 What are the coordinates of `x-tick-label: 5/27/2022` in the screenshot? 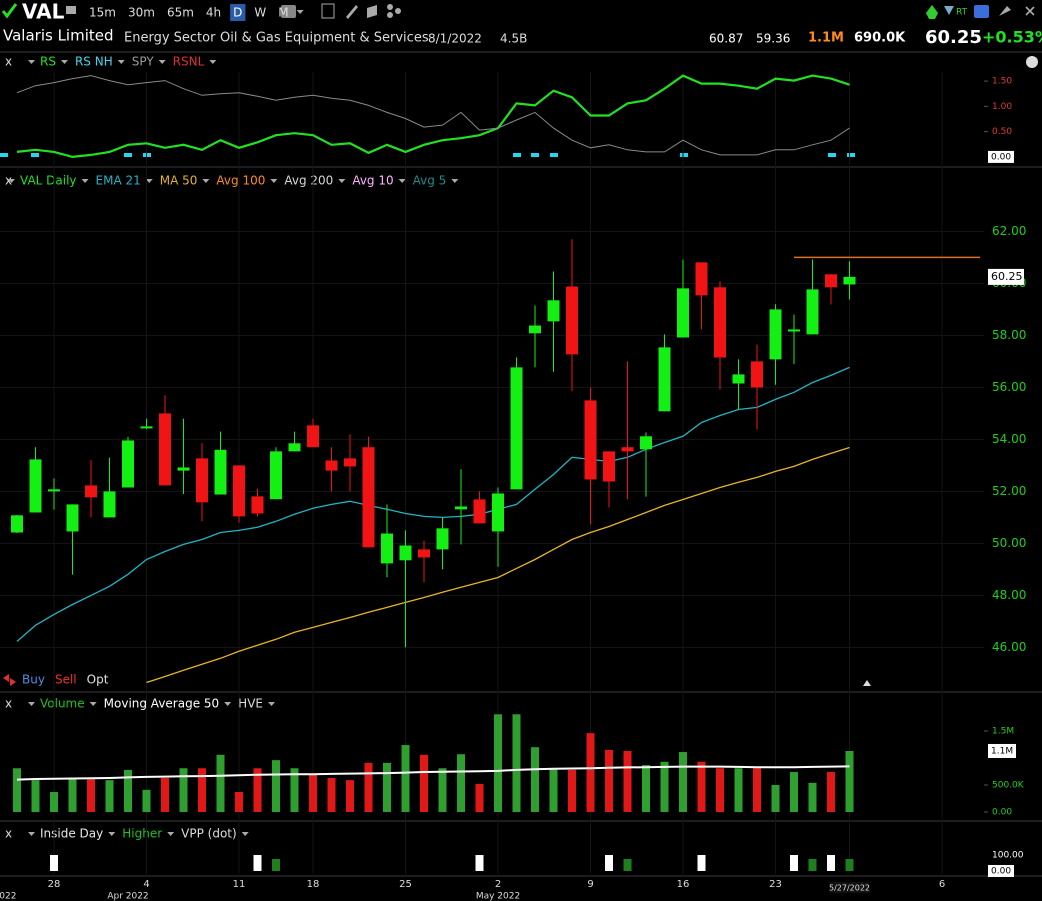 It's located at (849, 888).